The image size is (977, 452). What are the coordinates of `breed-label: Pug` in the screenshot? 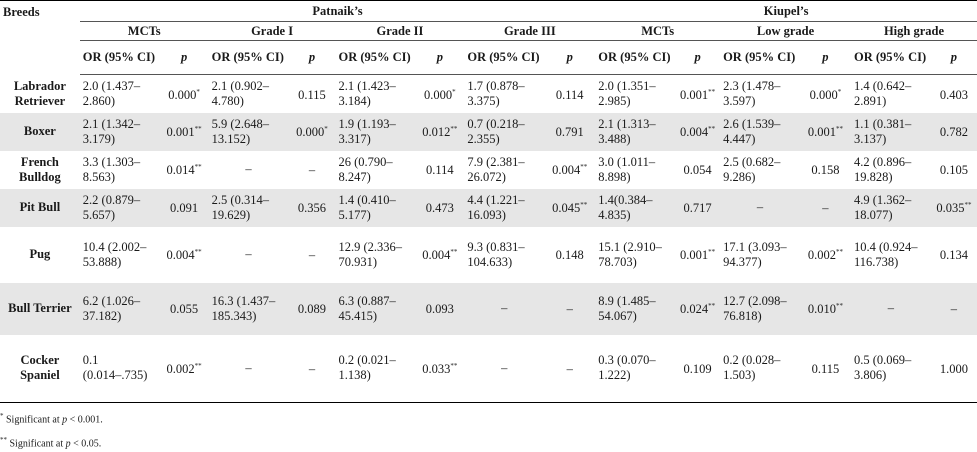 It's located at (40, 254).